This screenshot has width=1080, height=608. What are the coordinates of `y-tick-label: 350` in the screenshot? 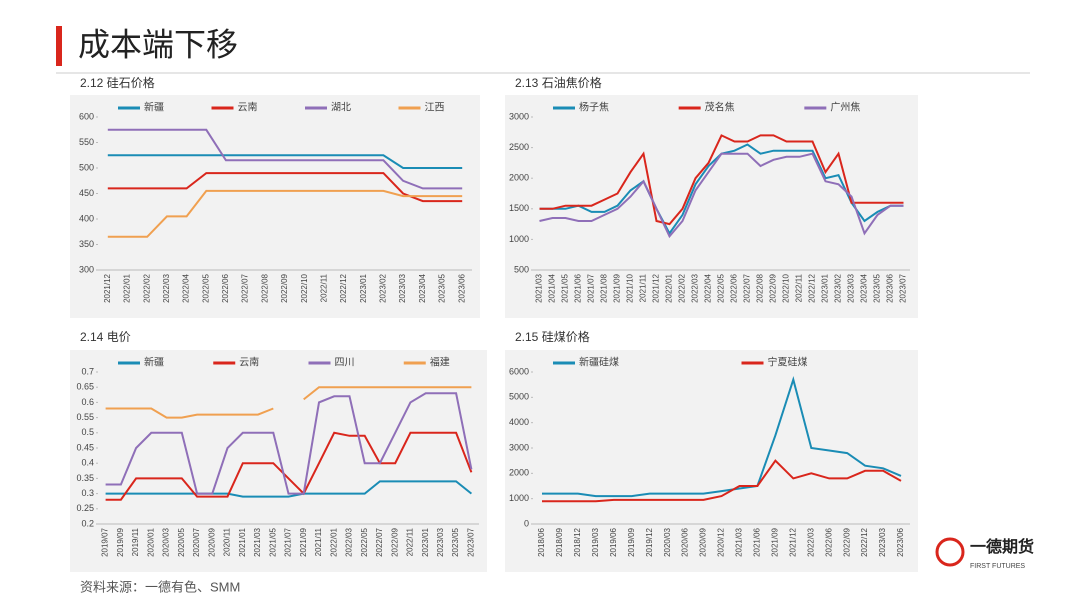 It's located at (86, 244).